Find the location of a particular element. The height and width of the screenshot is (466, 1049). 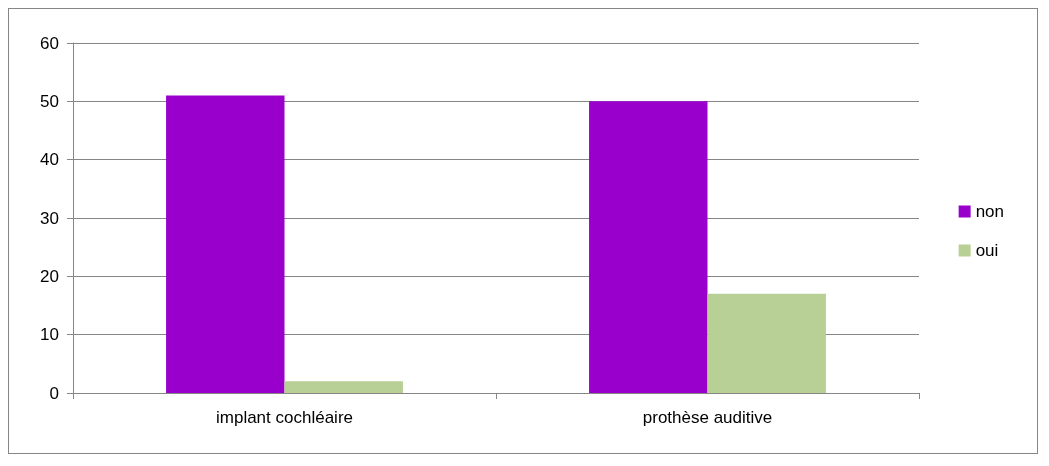

legend-label: non is located at coordinates (990, 211).